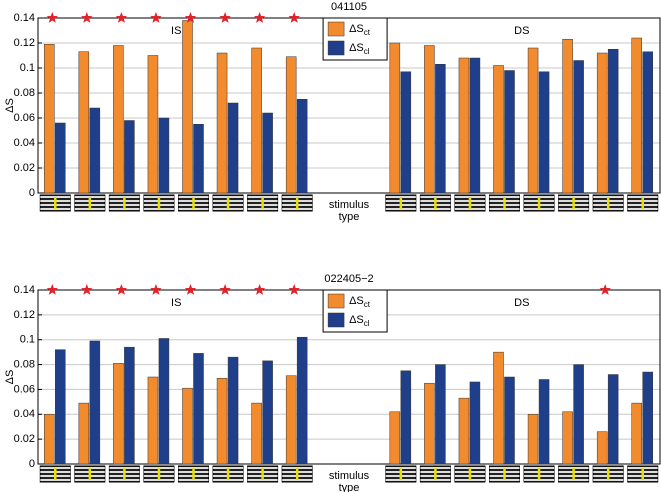 Image resolution: width=661 pixels, height=492 pixels. Describe the element at coordinates (32, 193) in the screenshot. I see `y-tick-label: 0` at that location.